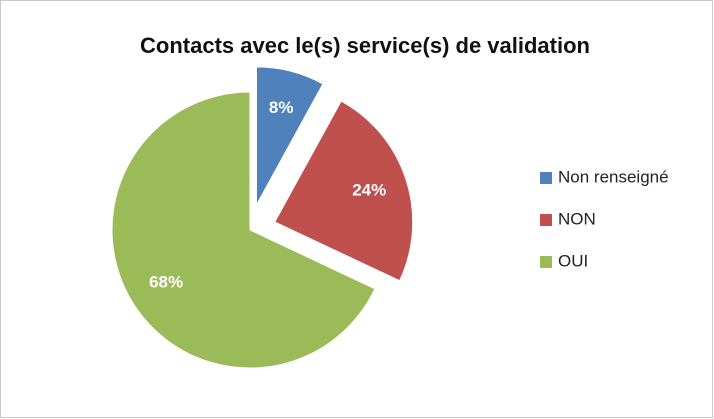 The height and width of the screenshot is (419, 714). Describe the element at coordinates (369, 190) in the screenshot. I see `data-label: 24%` at that location.